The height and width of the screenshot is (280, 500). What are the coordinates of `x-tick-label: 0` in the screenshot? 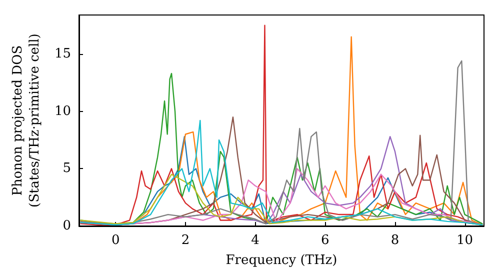 It's located at (116, 240).